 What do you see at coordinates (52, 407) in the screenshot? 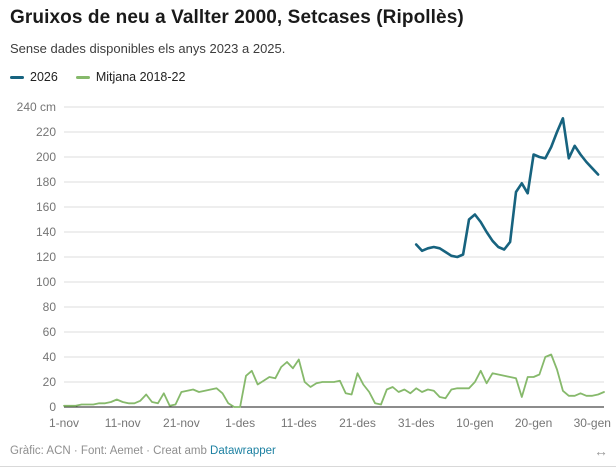
I see `y-tick-label: 0` at bounding box center [52, 407].